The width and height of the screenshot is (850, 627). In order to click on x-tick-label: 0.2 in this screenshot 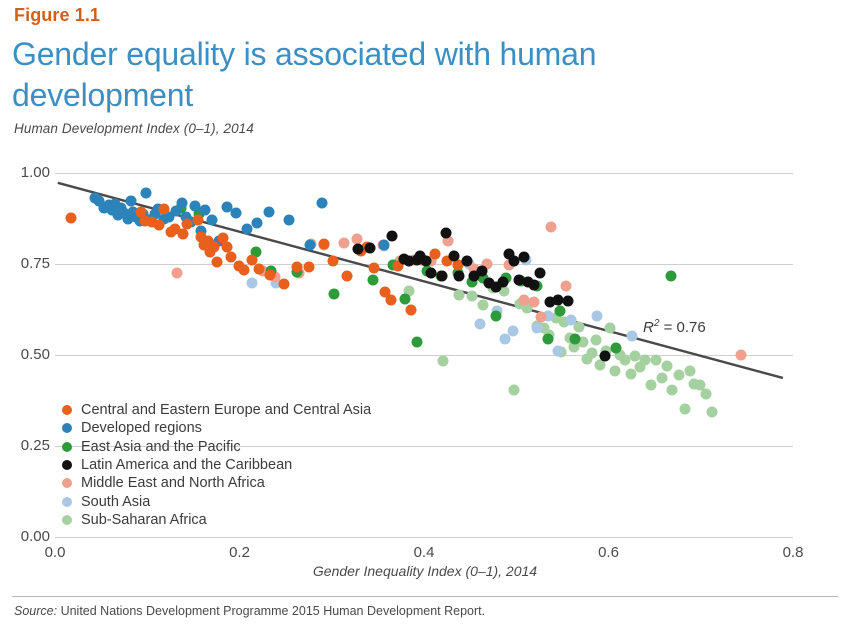, I will do `click(239, 552)`.